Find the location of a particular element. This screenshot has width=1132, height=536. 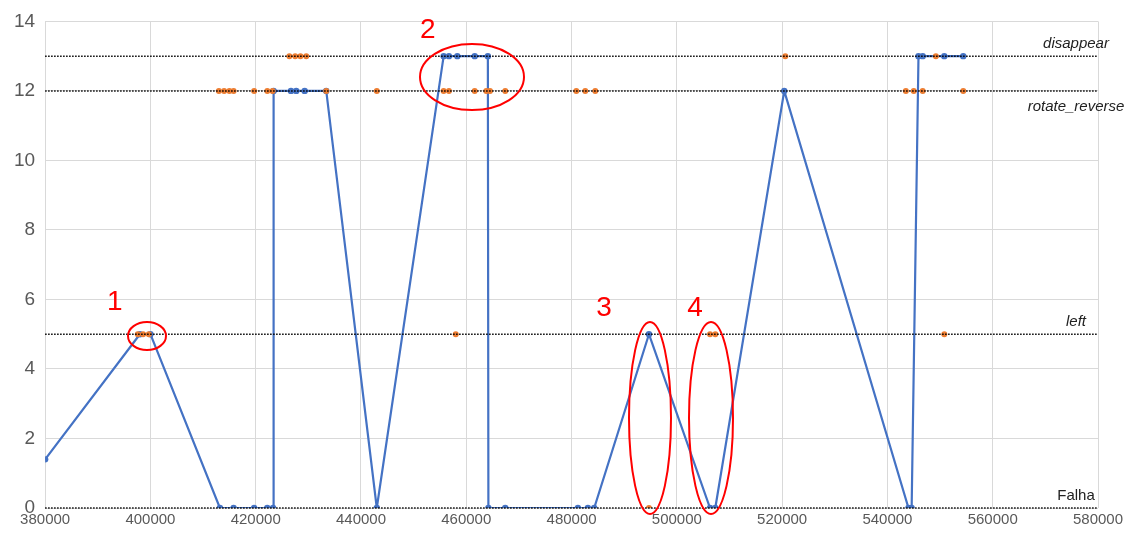

x-tick-label: 520000 is located at coordinates (782, 519).